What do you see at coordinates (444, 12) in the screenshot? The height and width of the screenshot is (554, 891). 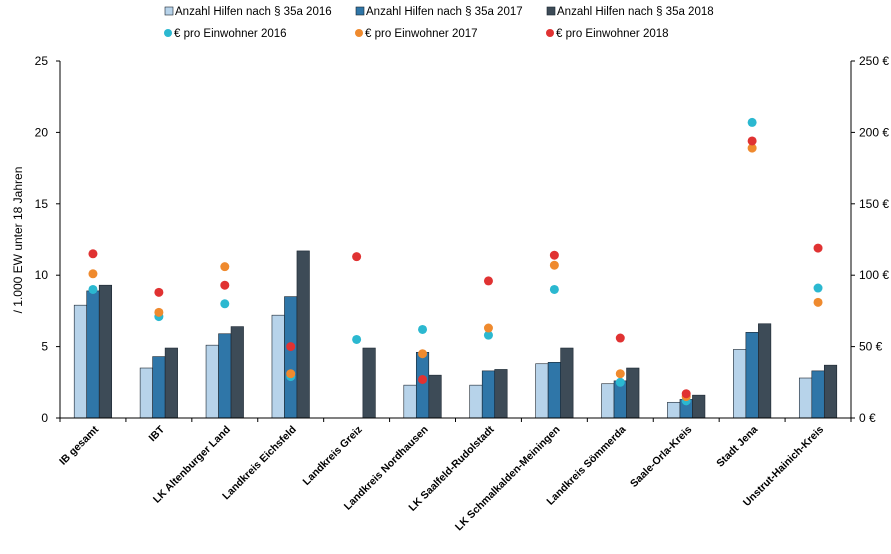 I see `legend-label: Anzahl Hilfen nach § 35a 2017` at bounding box center [444, 12].